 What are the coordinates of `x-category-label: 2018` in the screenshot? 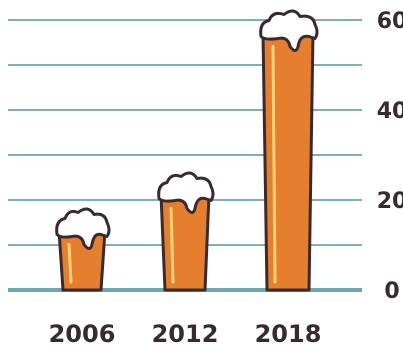 It's located at (288, 334).